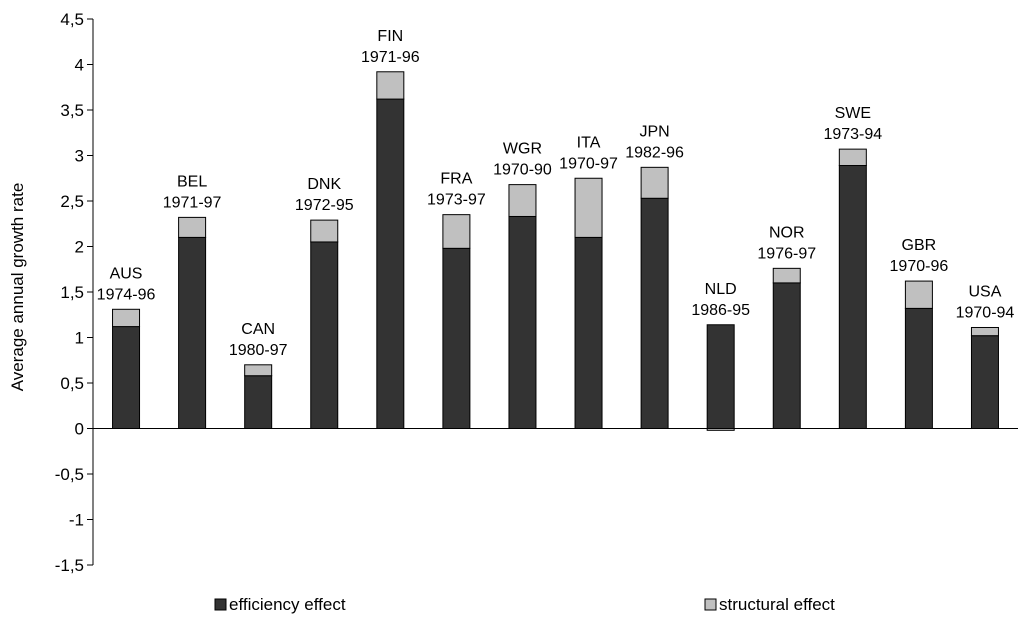 The width and height of the screenshot is (1026, 620). What do you see at coordinates (654, 142) in the screenshot?
I see `bar-label-jpn: JPN 1982-96` at bounding box center [654, 142].